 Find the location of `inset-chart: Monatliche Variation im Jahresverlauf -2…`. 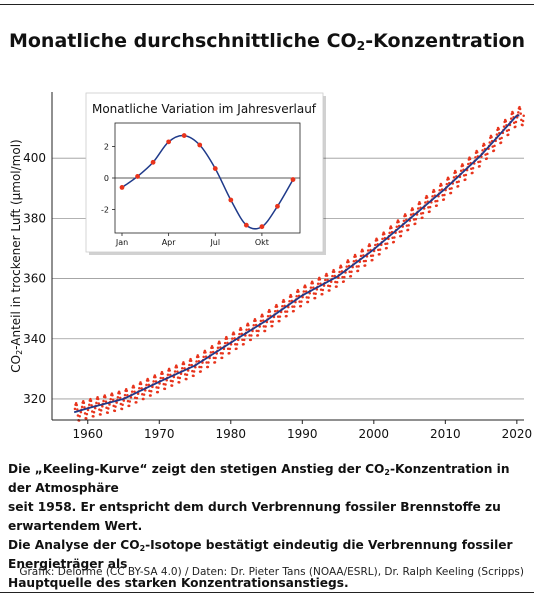

inset-chart: Monatliche Variation im Jahresverlauf -2… is located at coordinates (205, 173).